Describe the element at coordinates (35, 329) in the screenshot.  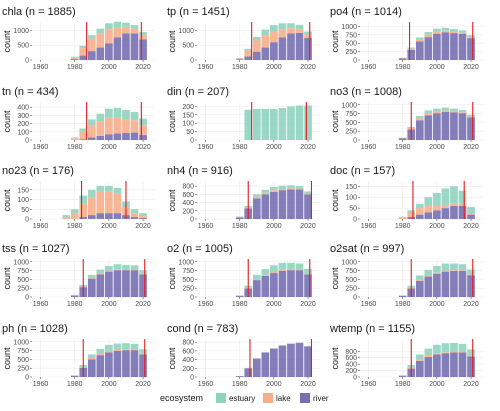
I see `panel-title: ph (n = 1028)` at that location.